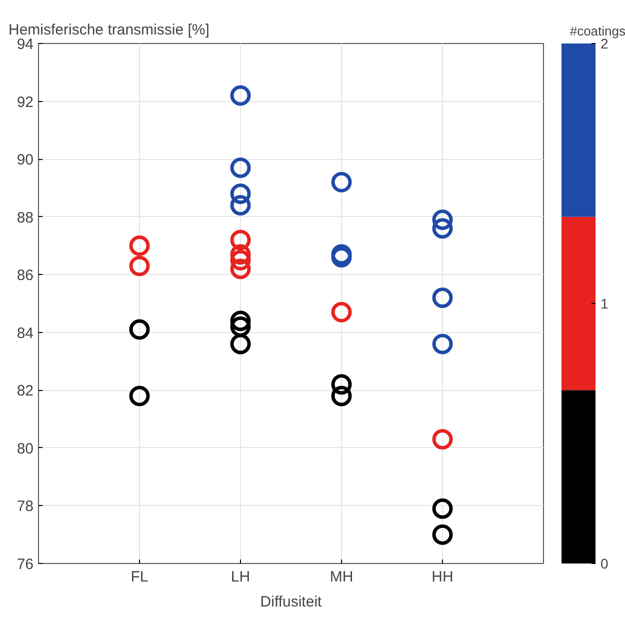 The image size is (625, 627). What do you see at coordinates (25, 391) in the screenshot?
I see `y-tick-label: 82` at bounding box center [25, 391].